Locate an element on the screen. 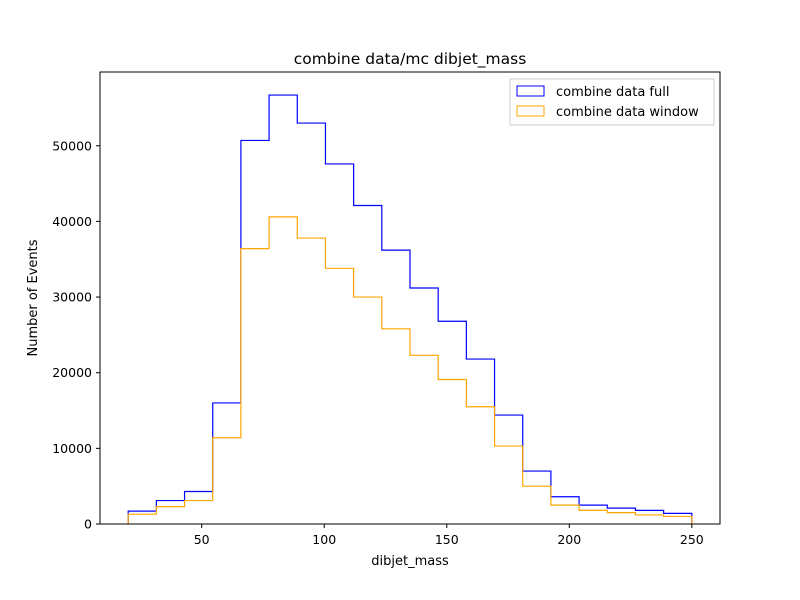 Image resolution: width=800 pixels, height=600 pixels. x-axis: 50 100 150 200 250 is located at coordinates (449, 535).